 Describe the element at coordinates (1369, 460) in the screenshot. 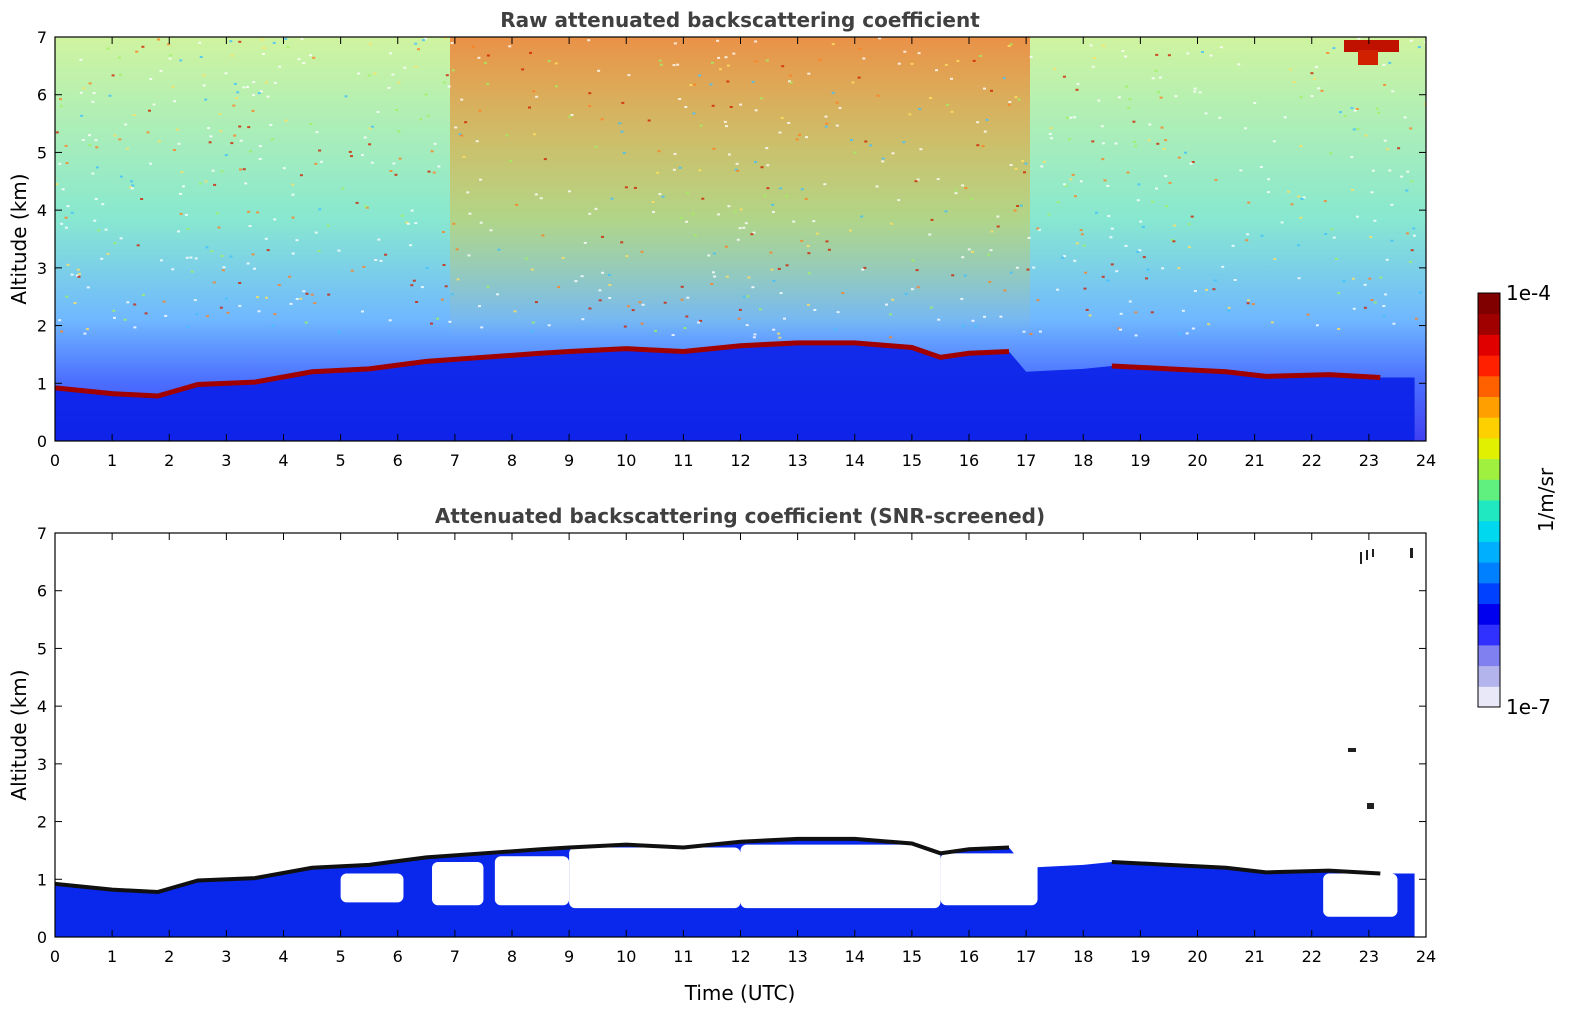

I see `top-x-tick-label: 23` at that location.